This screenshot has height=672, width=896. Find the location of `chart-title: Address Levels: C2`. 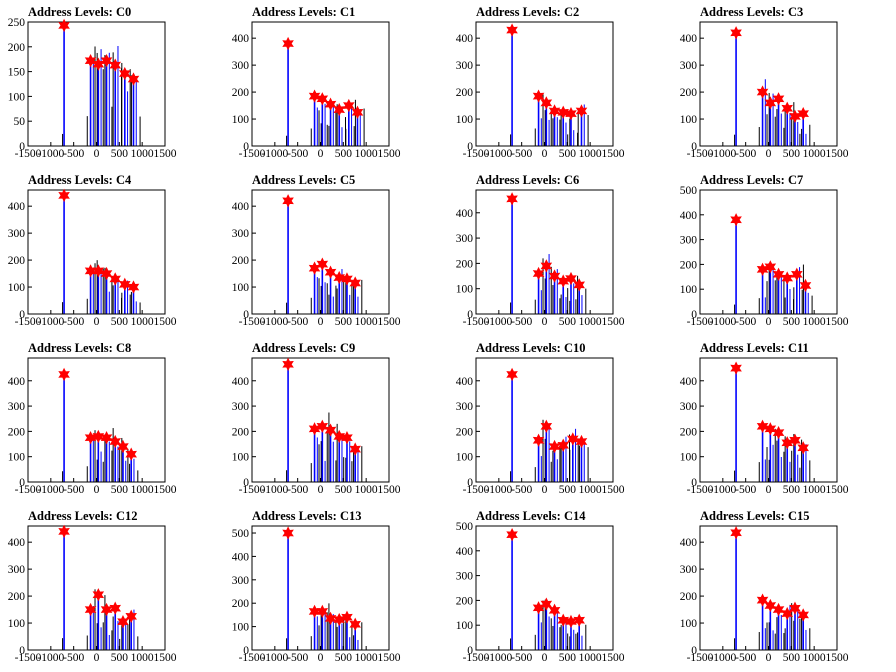

chart-title: Address Levels: C2 is located at coordinates (528, 12).